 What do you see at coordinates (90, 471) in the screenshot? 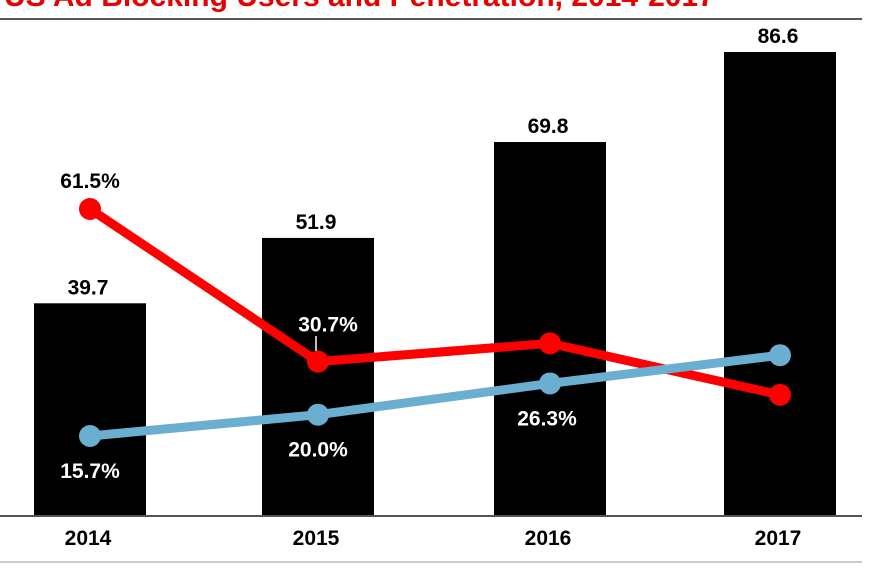
I see `series-point-label: 15.7%` at bounding box center [90, 471].